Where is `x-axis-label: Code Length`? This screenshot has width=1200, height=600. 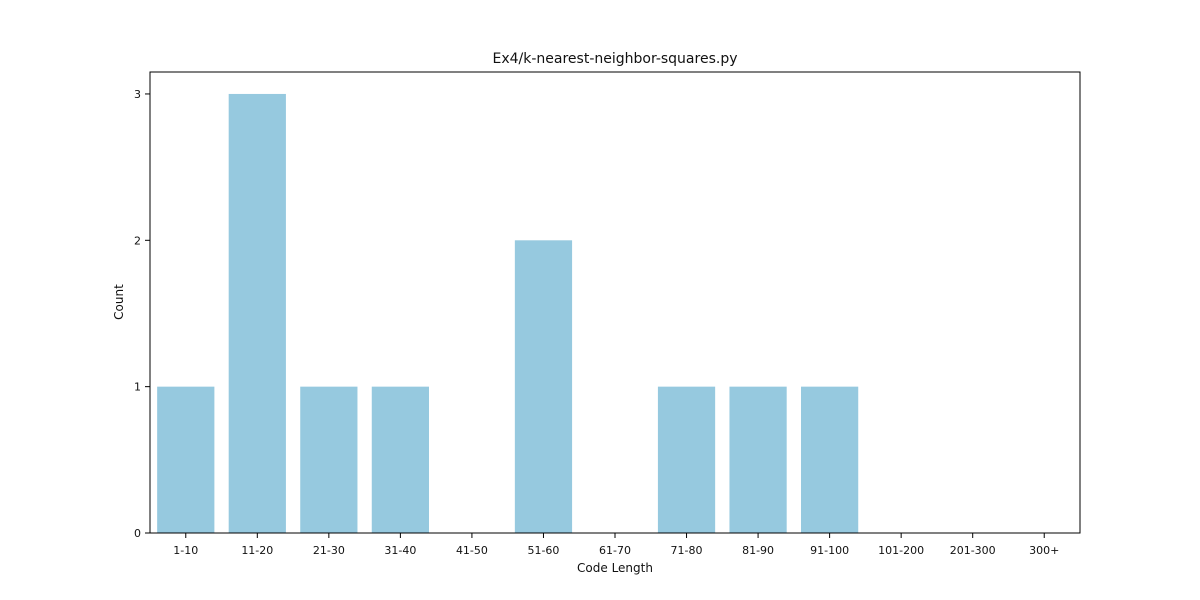
x-axis-label: Code Length is located at coordinates (615, 568).